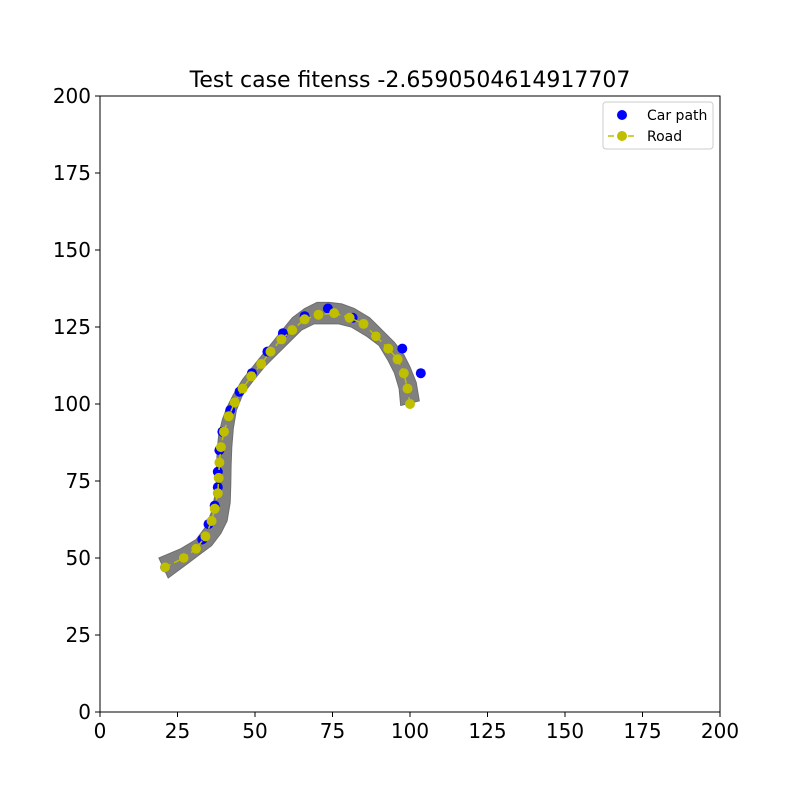 The height and width of the screenshot is (800, 800). Describe the element at coordinates (410, 80) in the screenshot. I see `chart-title: Test case fitenss -2.6590504614917707` at that location.